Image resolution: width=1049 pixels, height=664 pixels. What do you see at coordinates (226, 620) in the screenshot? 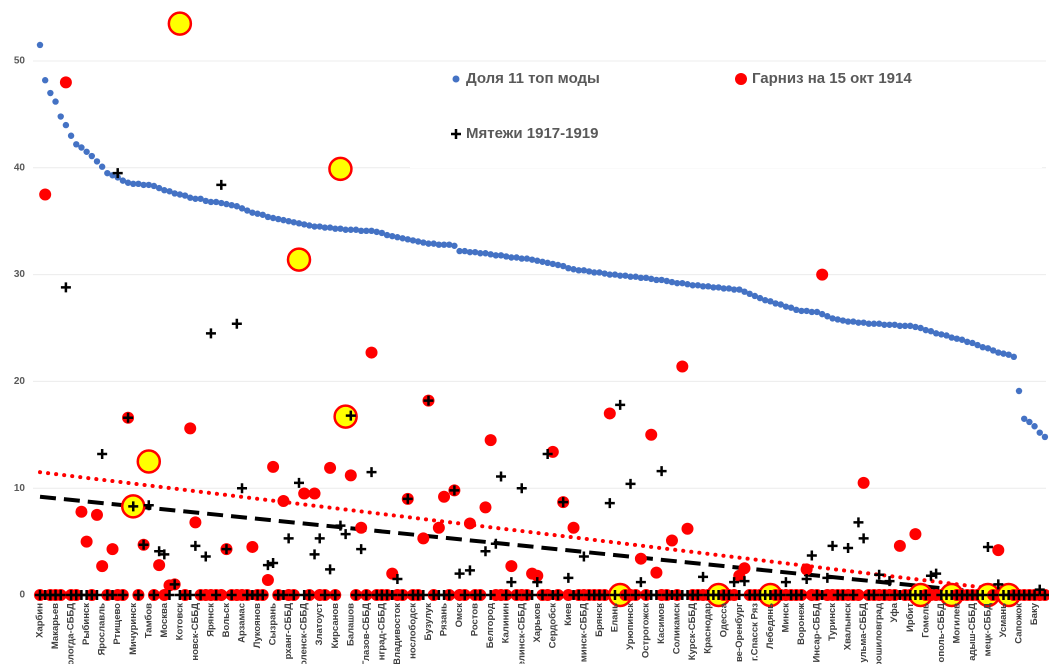
I see `x-tick-label: Вольск` at bounding box center [226, 620].